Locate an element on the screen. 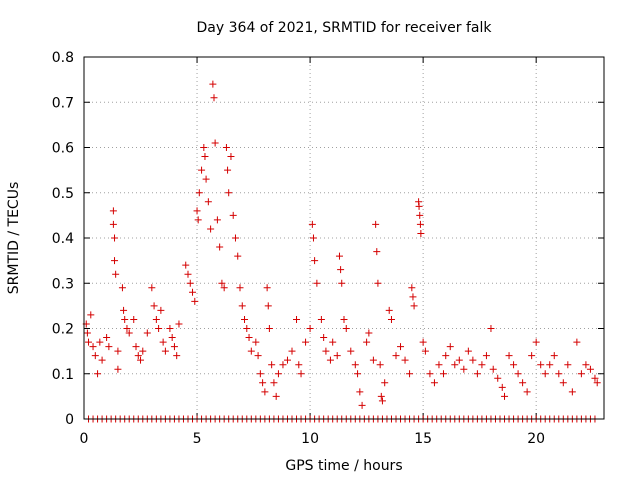  x-tick-label: 0 is located at coordinates (84, 439).